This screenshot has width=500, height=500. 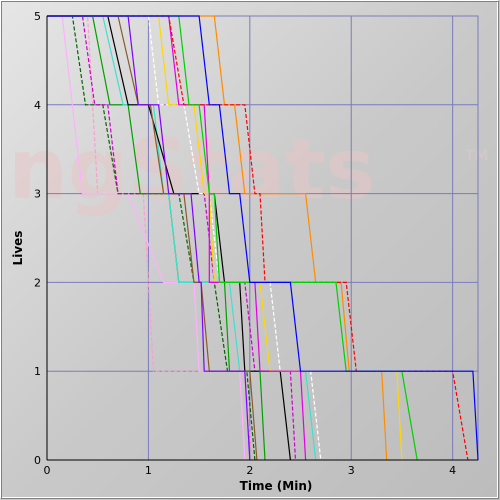 What do you see at coordinates (148, 470) in the screenshot?
I see `x-tick-label: 1` at bounding box center [148, 470].